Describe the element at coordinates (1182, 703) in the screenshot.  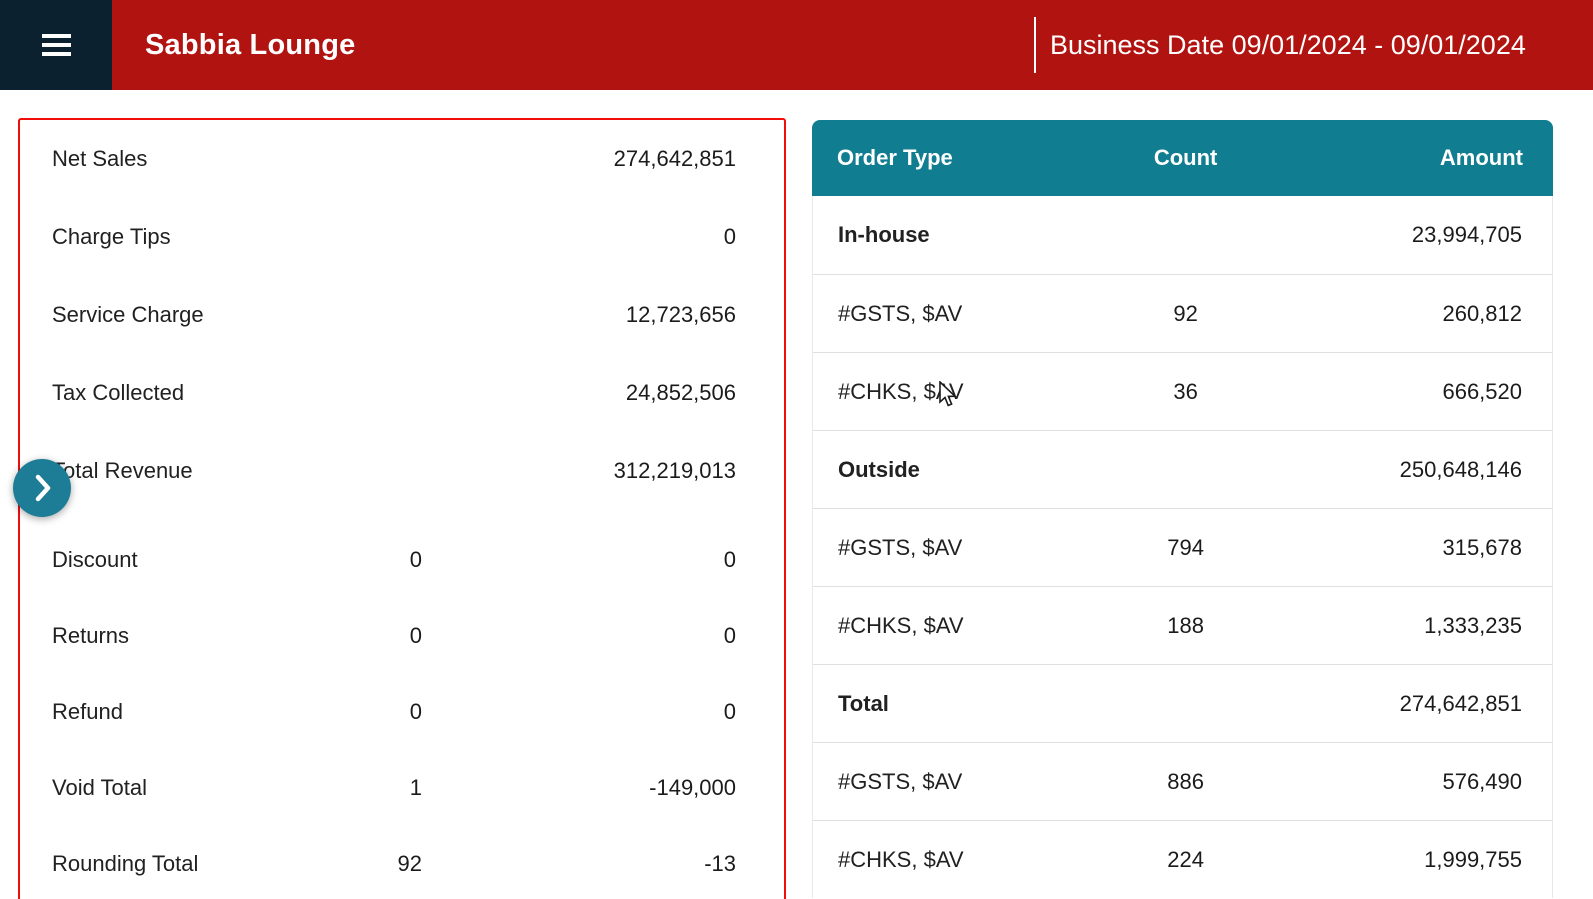
I see `table-row-total: Total 274,642,851` at that location.